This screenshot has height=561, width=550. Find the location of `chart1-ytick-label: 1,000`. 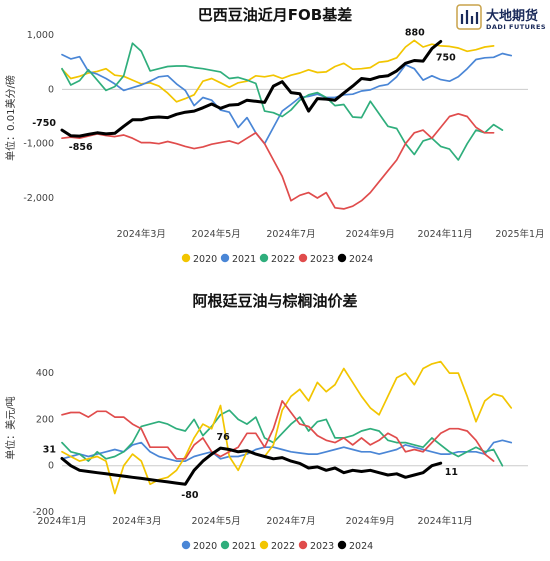

chart1-ytick-label: 1,000 is located at coordinates (40, 35).